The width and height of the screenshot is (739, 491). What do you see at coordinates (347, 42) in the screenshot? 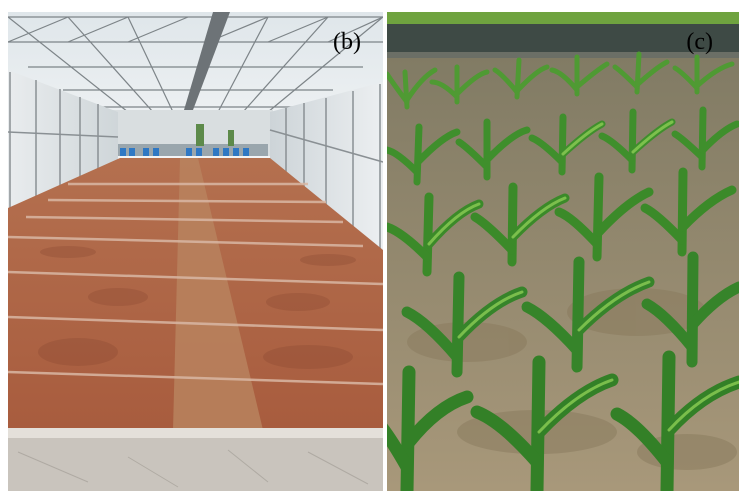
I see `panel-label-b: (b)` at bounding box center [347, 42].